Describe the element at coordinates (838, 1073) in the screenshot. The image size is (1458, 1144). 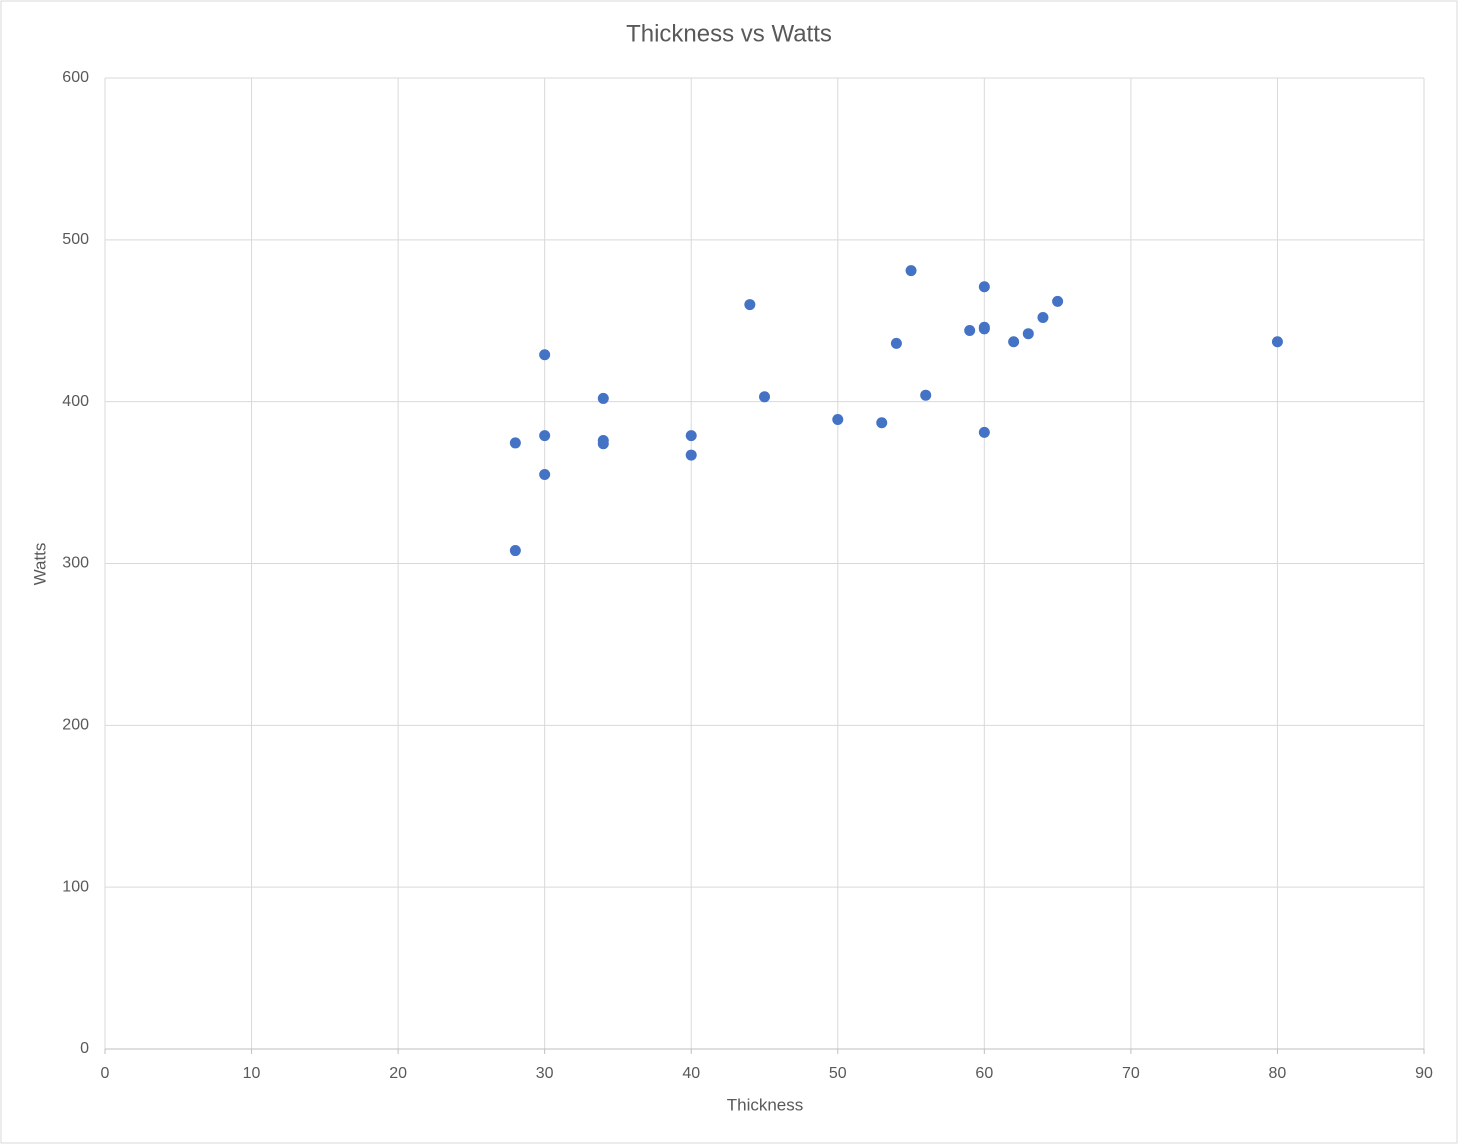
I see `x-tick-label: 50` at that location.